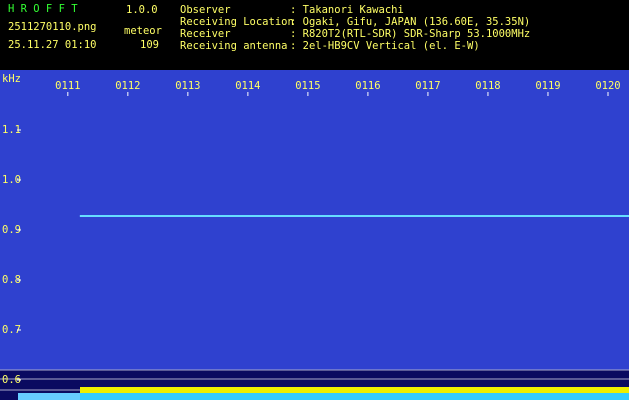  I want to click on x-tick-label: 0116, so click(367, 86).